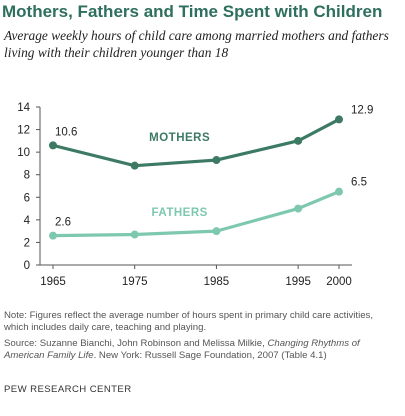 This screenshot has width=405, height=416. What do you see at coordinates (27, 243) in the screenshot?
I see `y-tick-label: 2` at bounding box center [27, 243].